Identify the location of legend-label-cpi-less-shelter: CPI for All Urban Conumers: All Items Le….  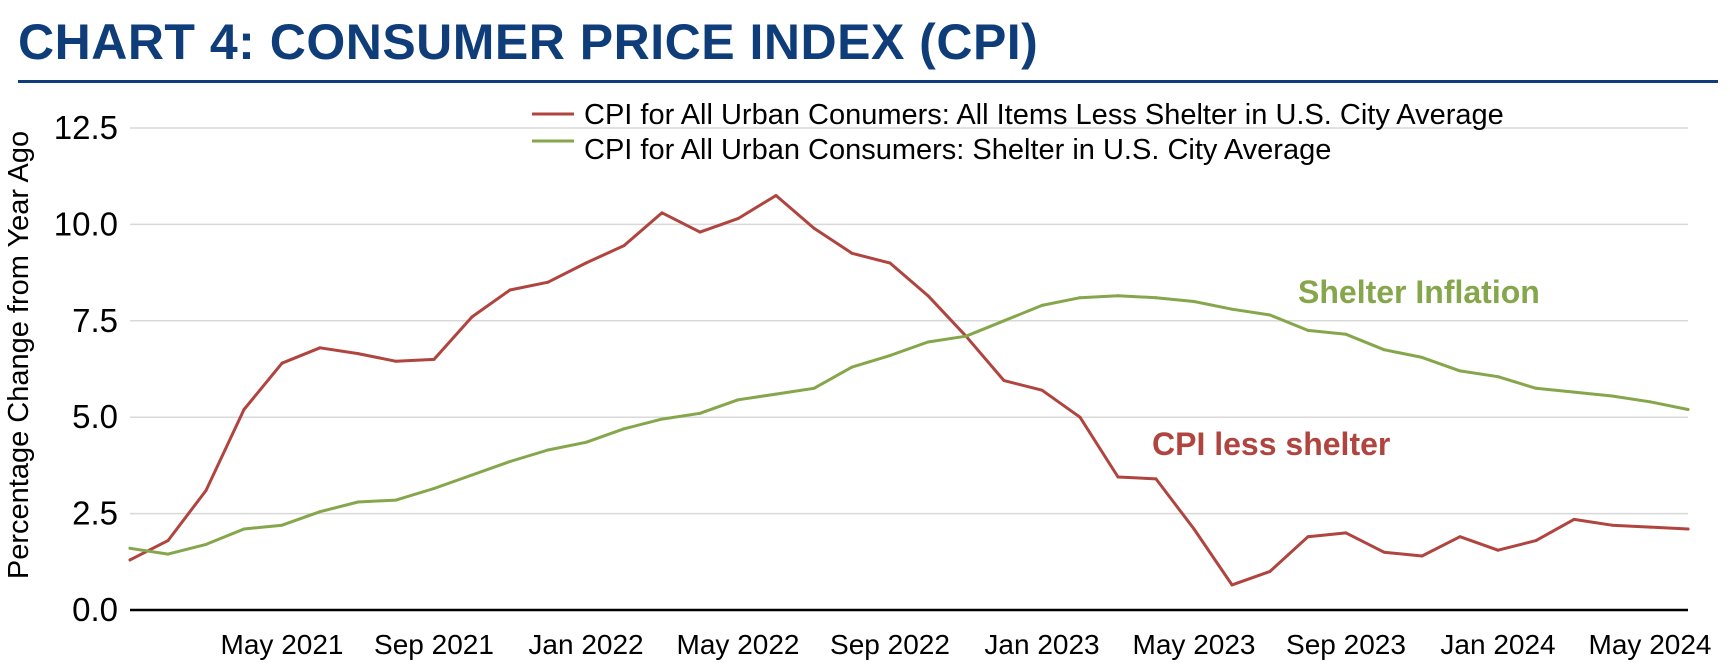
(1044, 115).